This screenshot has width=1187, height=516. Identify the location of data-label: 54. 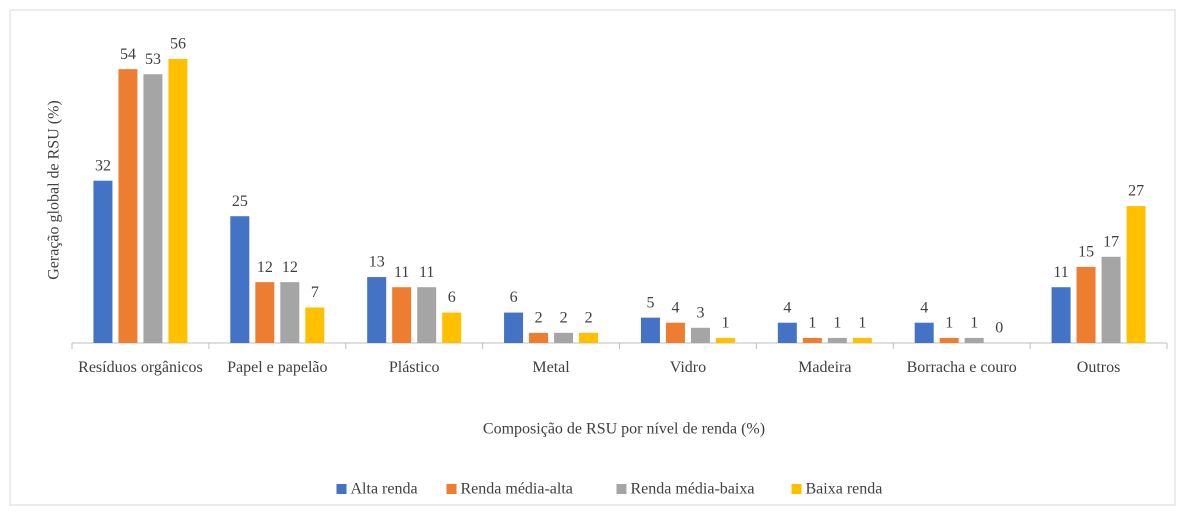
(128, 54).